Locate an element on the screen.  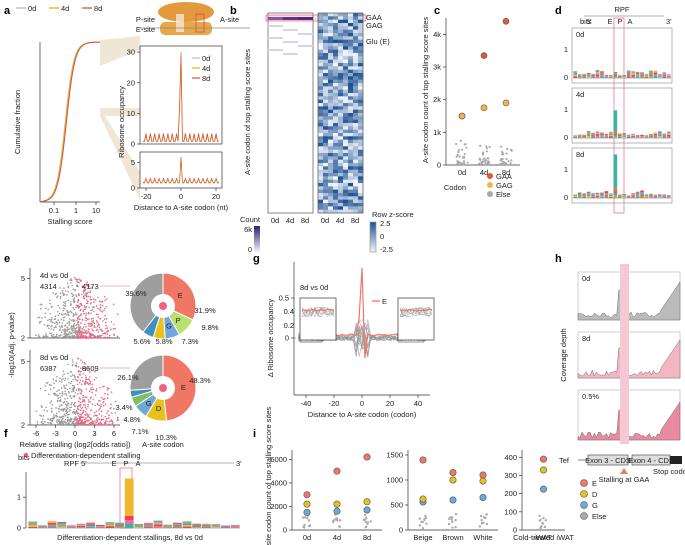
g-inset-line is located at coordinates (416, 311).